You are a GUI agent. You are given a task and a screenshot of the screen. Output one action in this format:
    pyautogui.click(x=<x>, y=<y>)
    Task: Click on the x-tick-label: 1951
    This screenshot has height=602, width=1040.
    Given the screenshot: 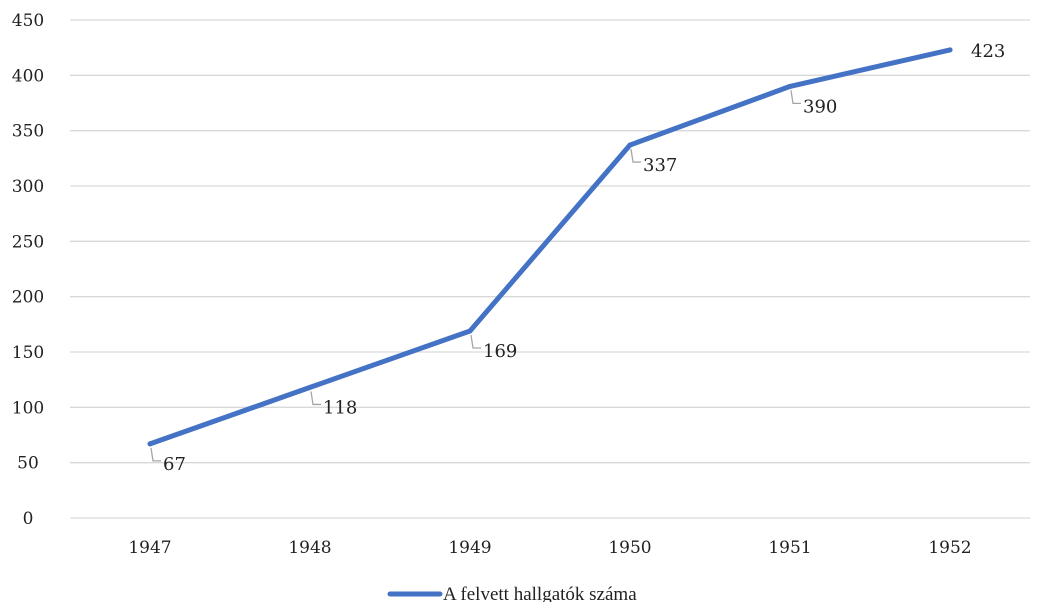 What is the action you would take?
    pyautogui.click(x=789, y=548)
    